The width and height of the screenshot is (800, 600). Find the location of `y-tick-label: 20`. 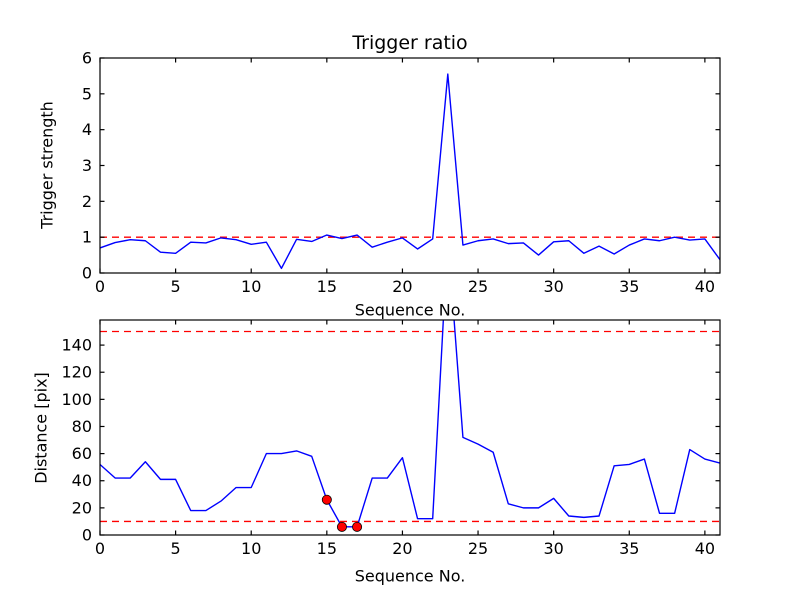

y-tick-label: 20 is located at coordinates (82, 507).